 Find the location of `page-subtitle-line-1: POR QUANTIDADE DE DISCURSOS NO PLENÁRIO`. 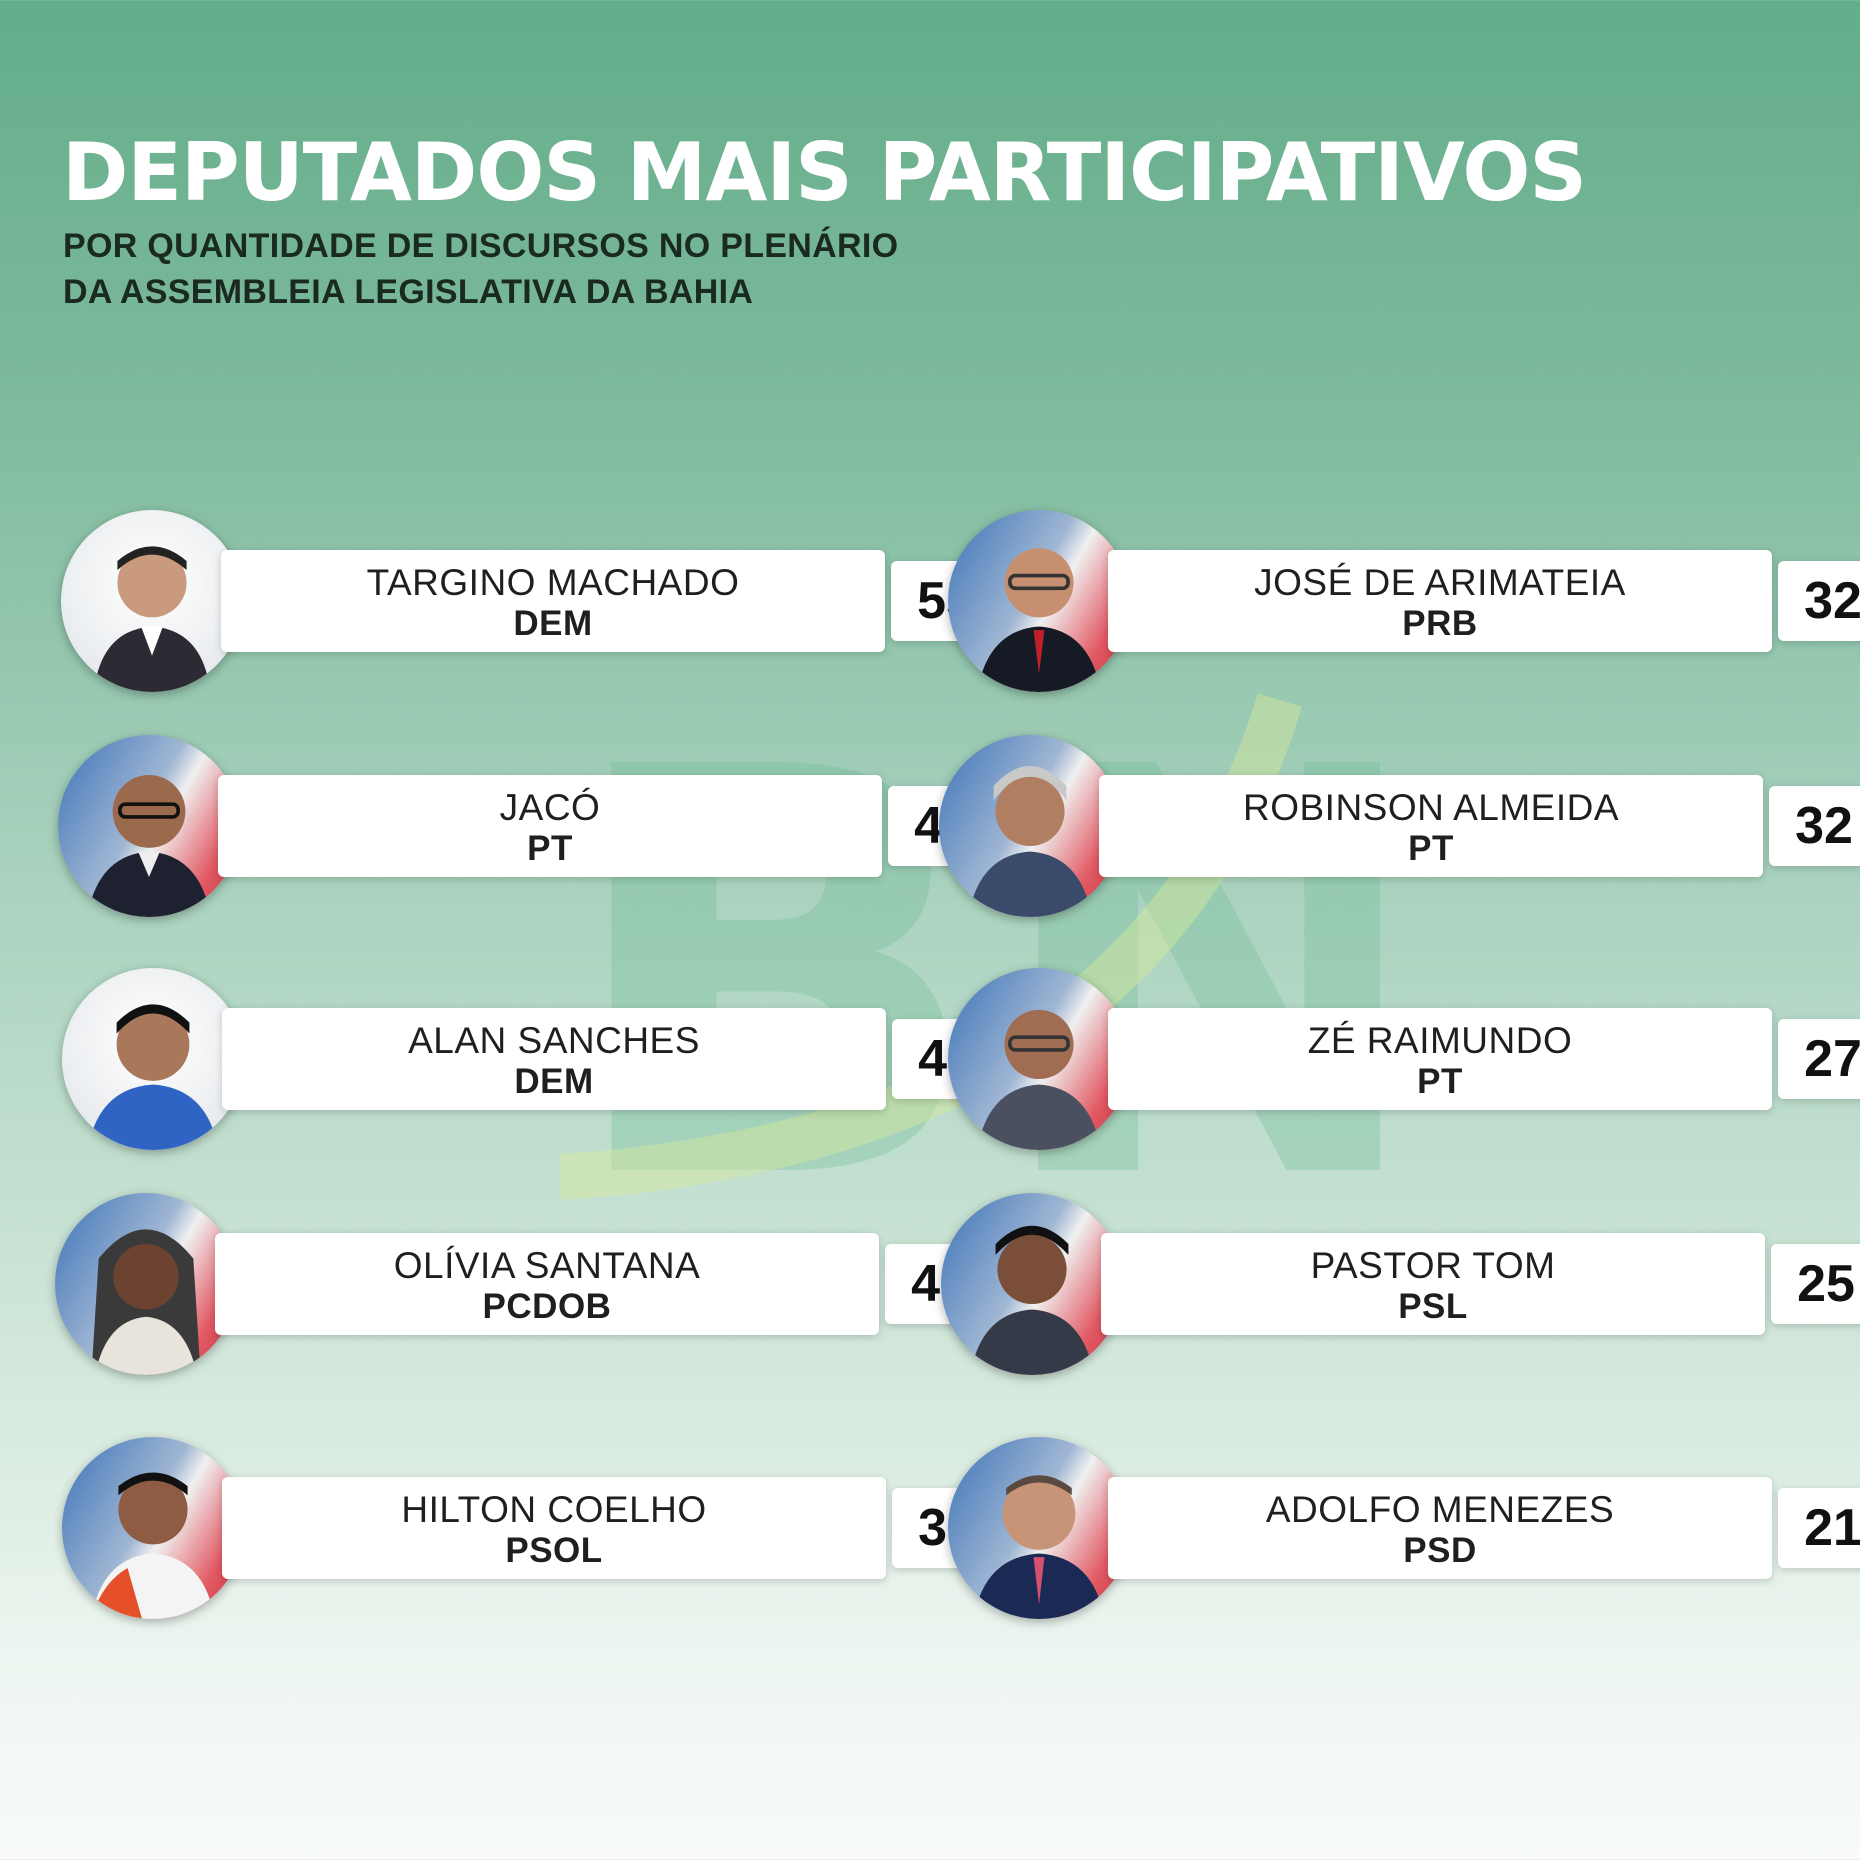

page-subtitle-line-1: POR QUANTIDADE DE DISCURSOS NO PLENÁRIO is located at coordinates (481, 246).